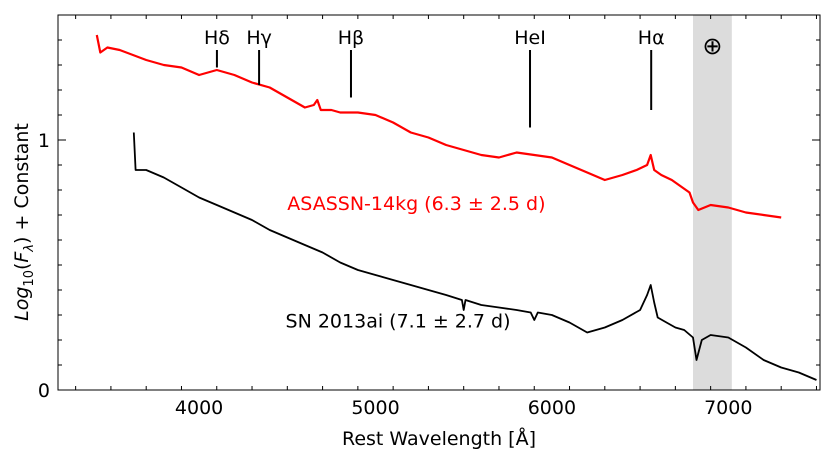 The image size is (831, 461). Describe the element at coordinates (351, 38) in the screenshot. I see `line-marker-label-2: Hβ` at that location.